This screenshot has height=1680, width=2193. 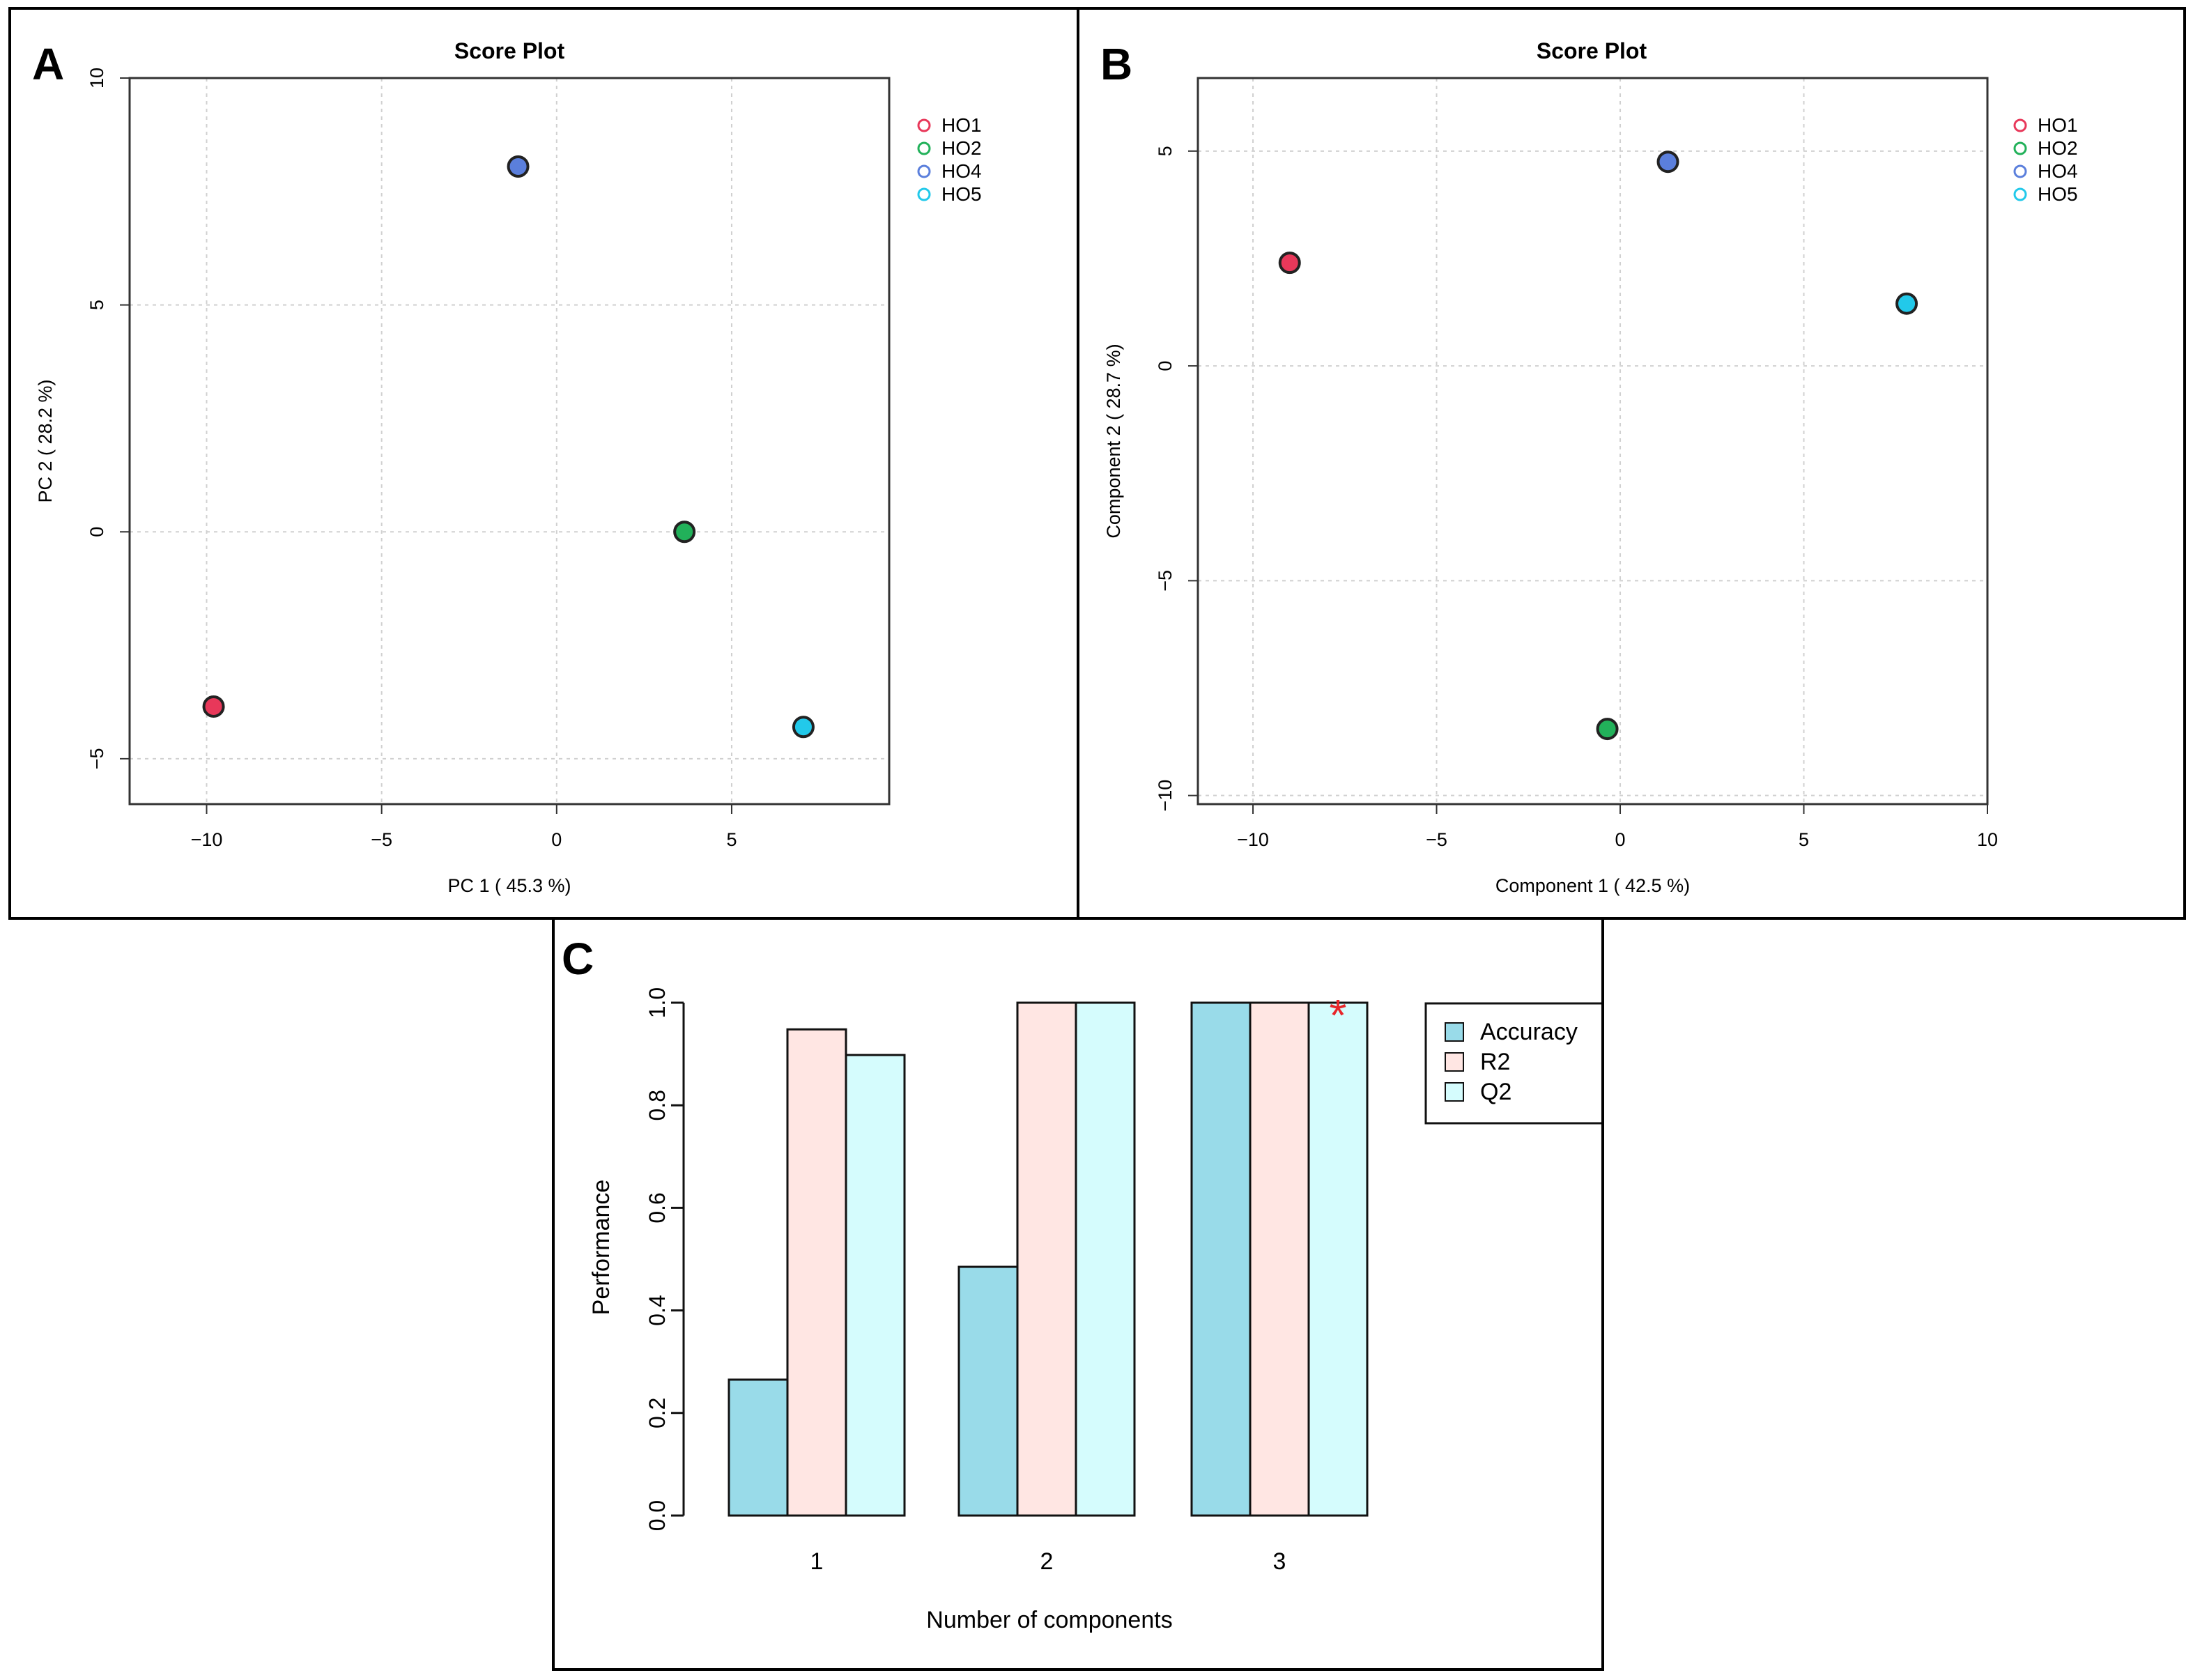 I want to click on y-axis-title: Component 2 ( 28.7 %), so click(x=1113, y=441).